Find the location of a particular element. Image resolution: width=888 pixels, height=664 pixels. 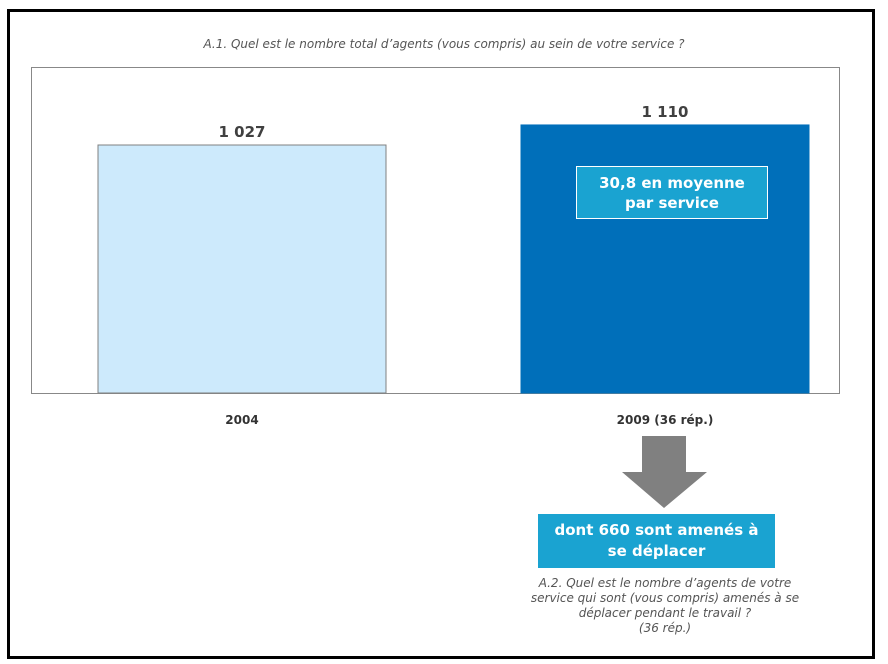

bar-value-label-0: 1 027 is located at coordinates (242, 132).